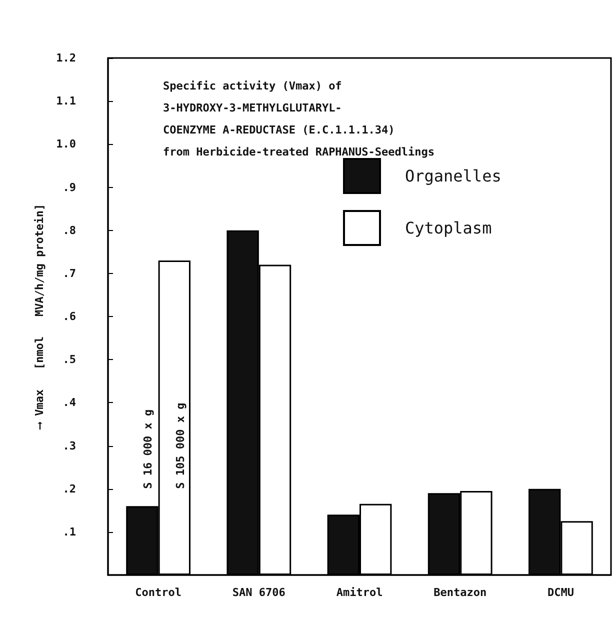  Describe the element at coordinates (69, 489) in the screenshot. I see `y-tick-label: .2` at that location.